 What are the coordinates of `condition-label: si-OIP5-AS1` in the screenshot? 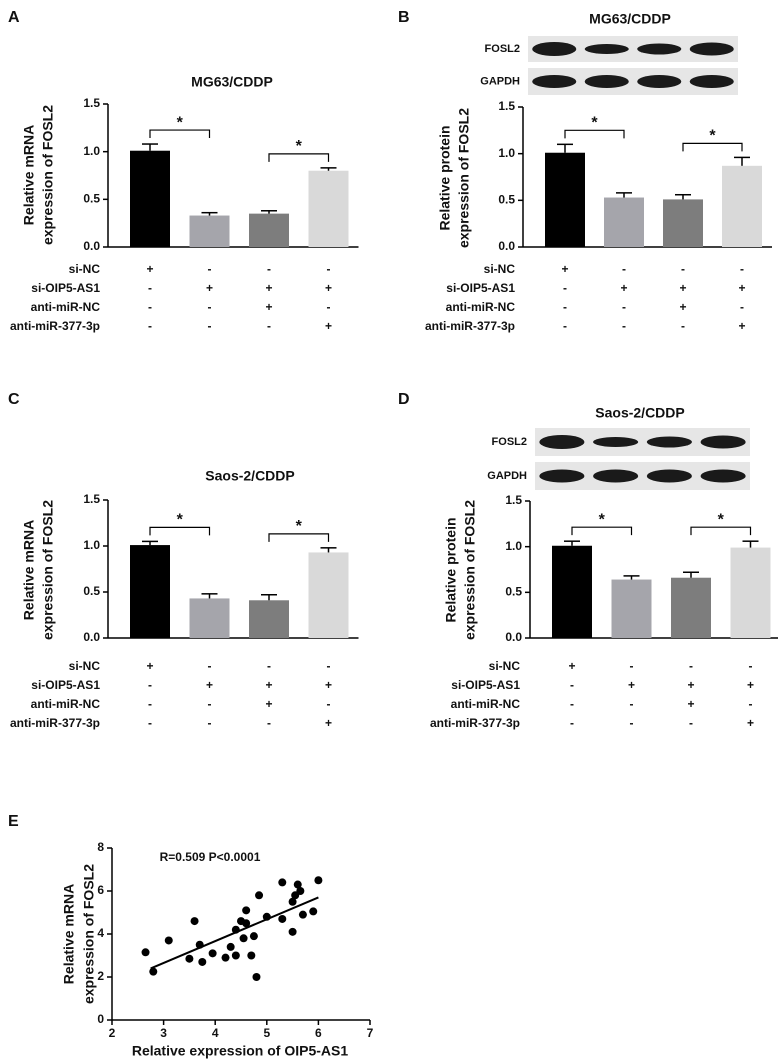 It's located at (485, 685).